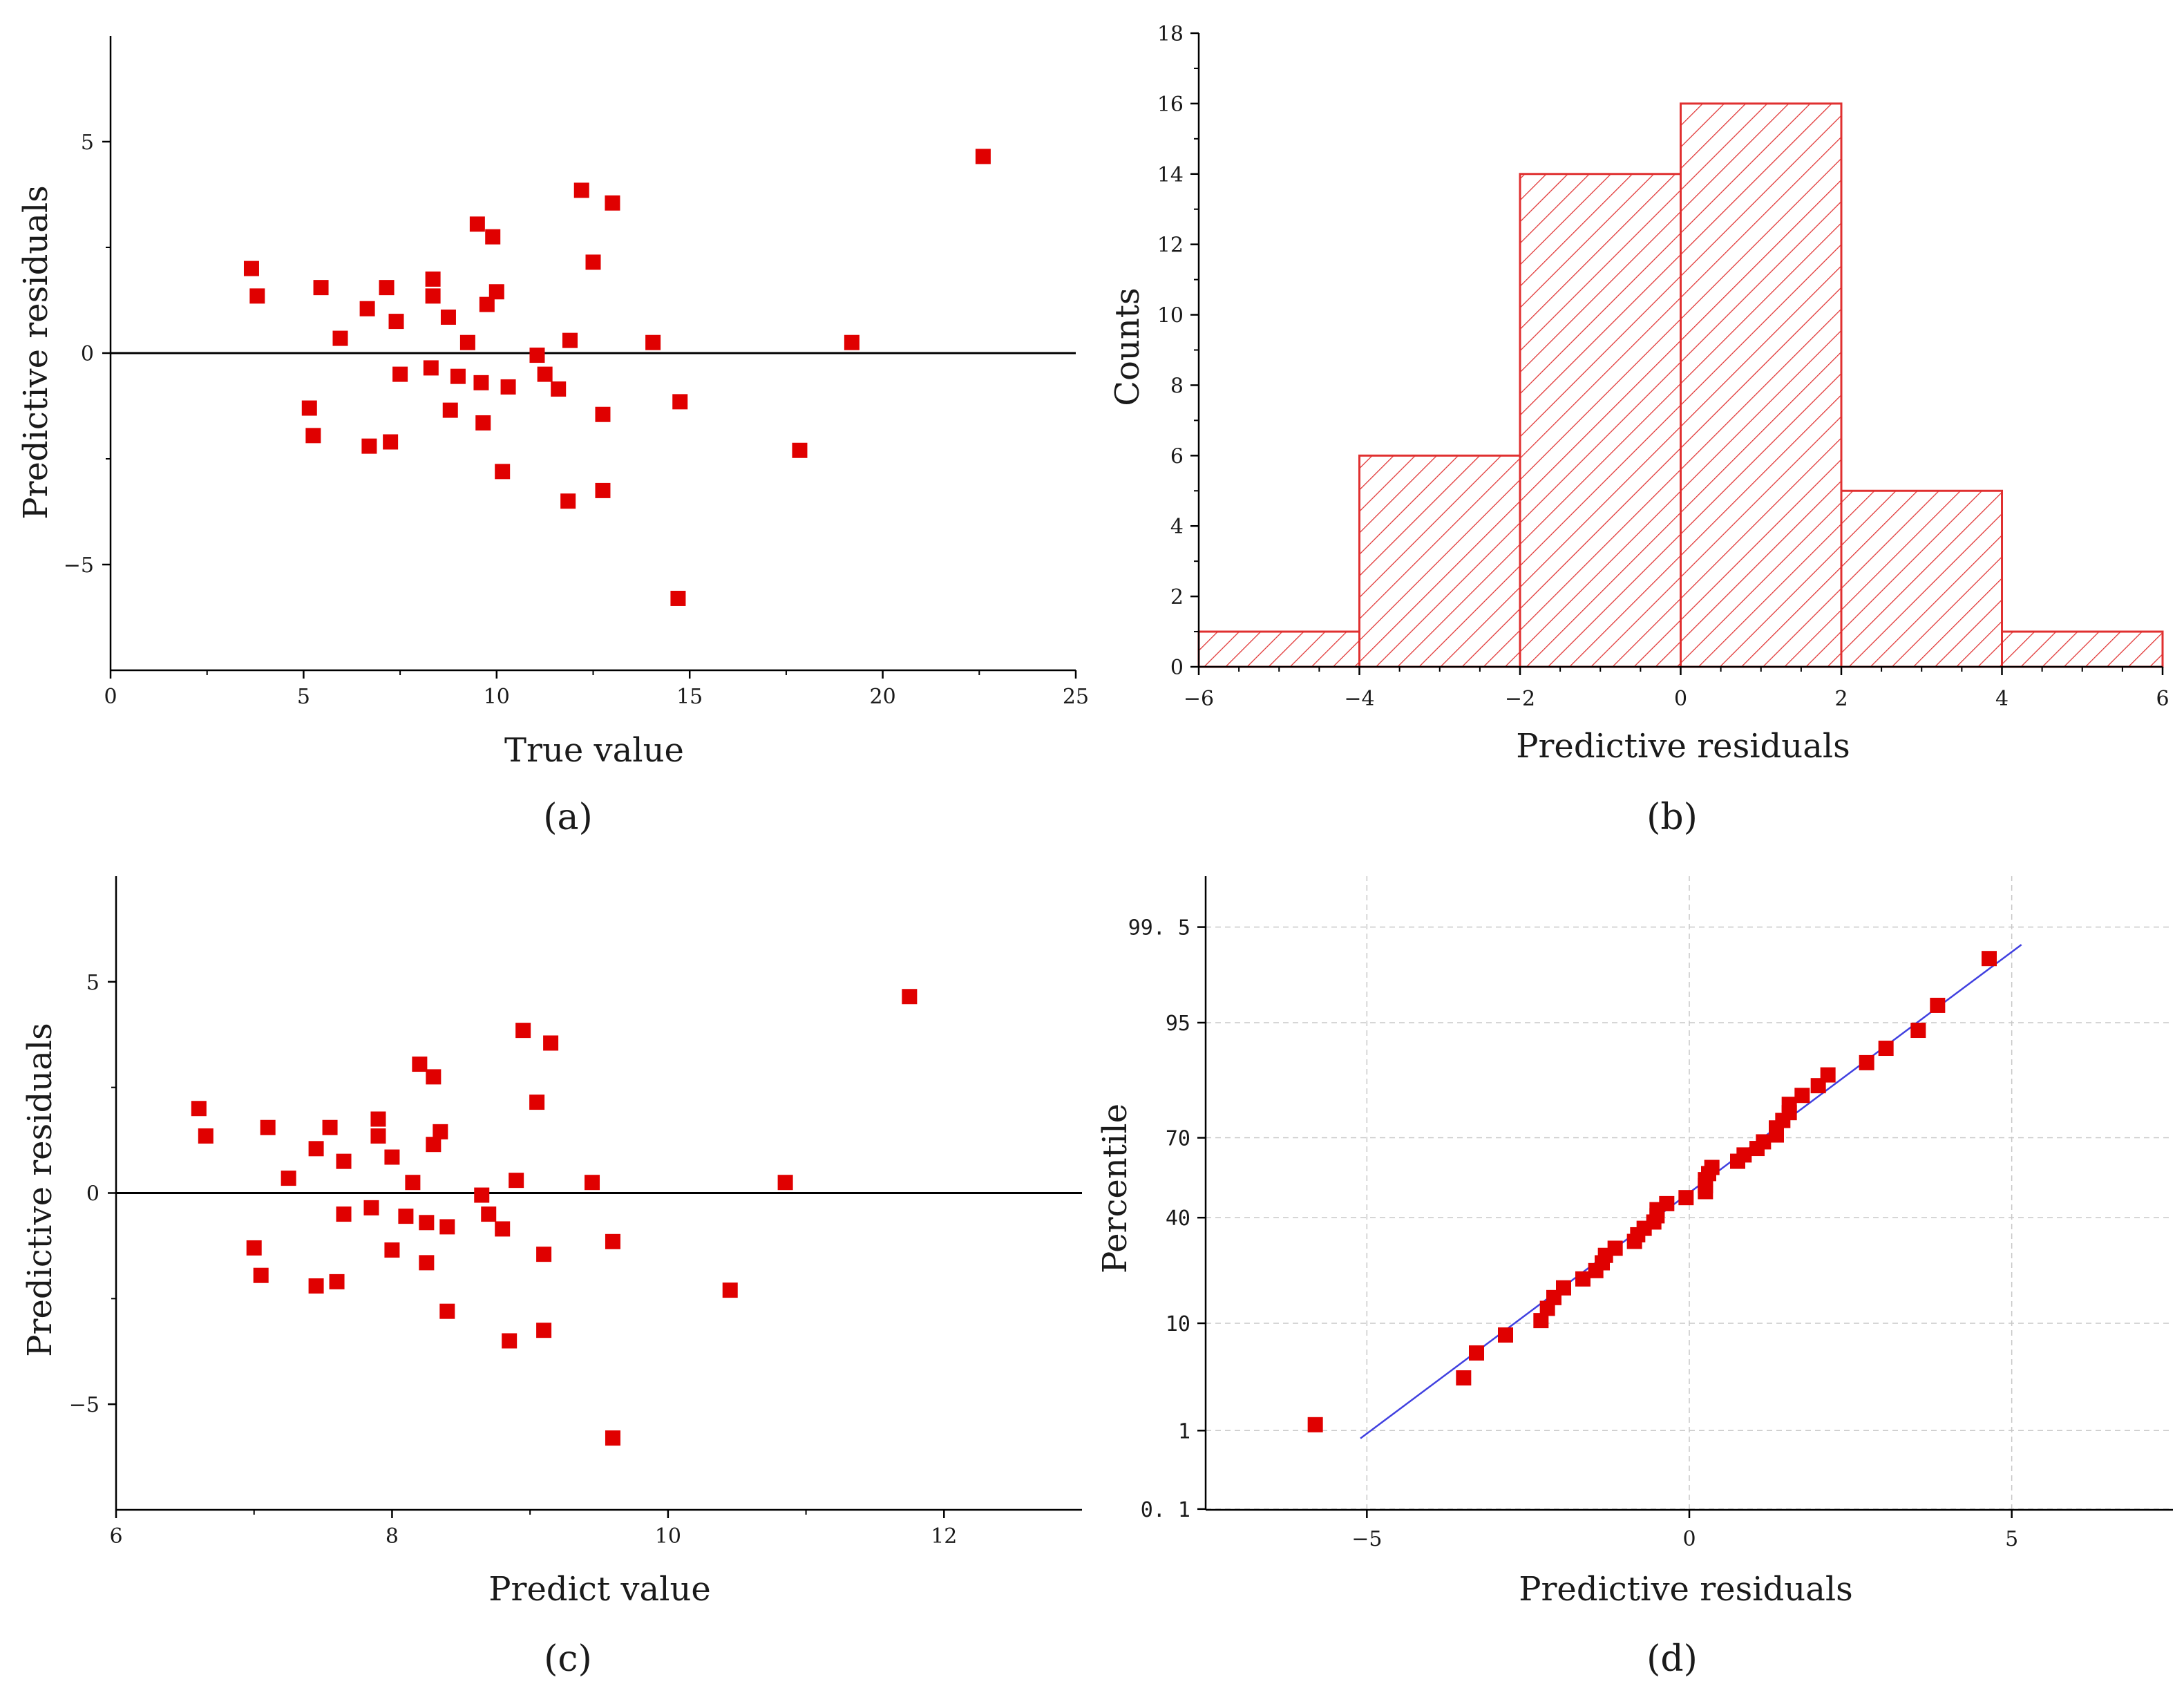 The width and height of the screenshot is (2184, 1704). Describe the element at coordinates (689, 697) in the screenshot. I see `x-tick-label: 15` at that location.